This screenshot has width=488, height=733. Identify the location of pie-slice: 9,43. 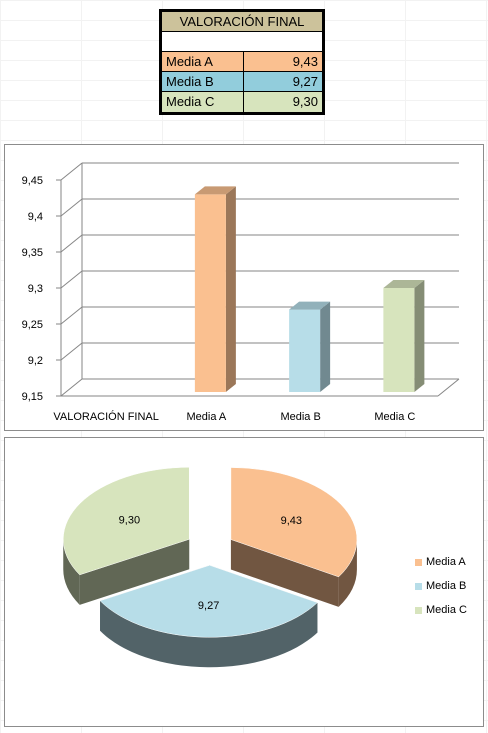
(294, 537).